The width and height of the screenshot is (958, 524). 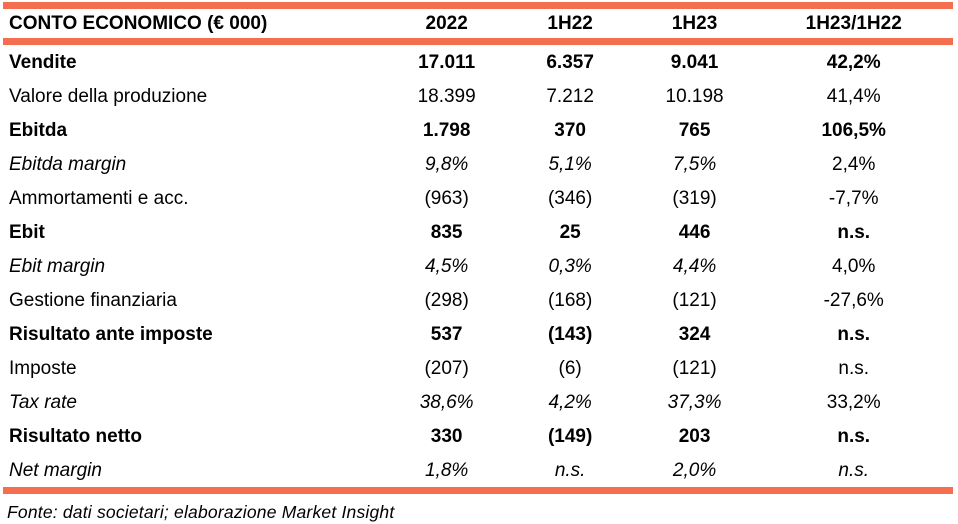 What do you see at coordinates (43, 62) in the screenshot?
I see `row-label: Vendite` at bounding box center [43, 62].